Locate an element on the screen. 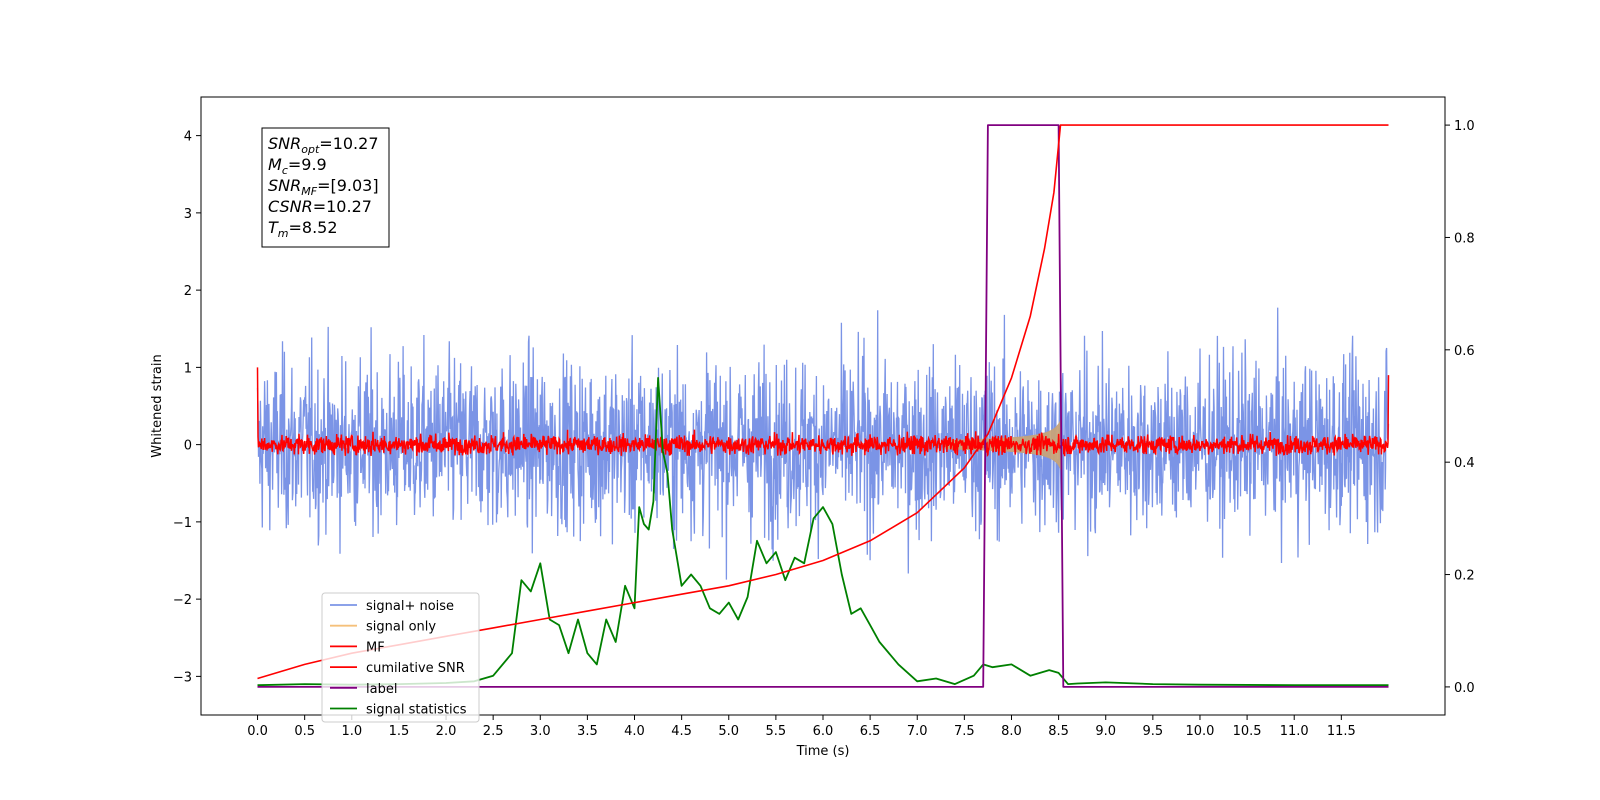  annotation-symbol: T is located at coordinates (273, 227).